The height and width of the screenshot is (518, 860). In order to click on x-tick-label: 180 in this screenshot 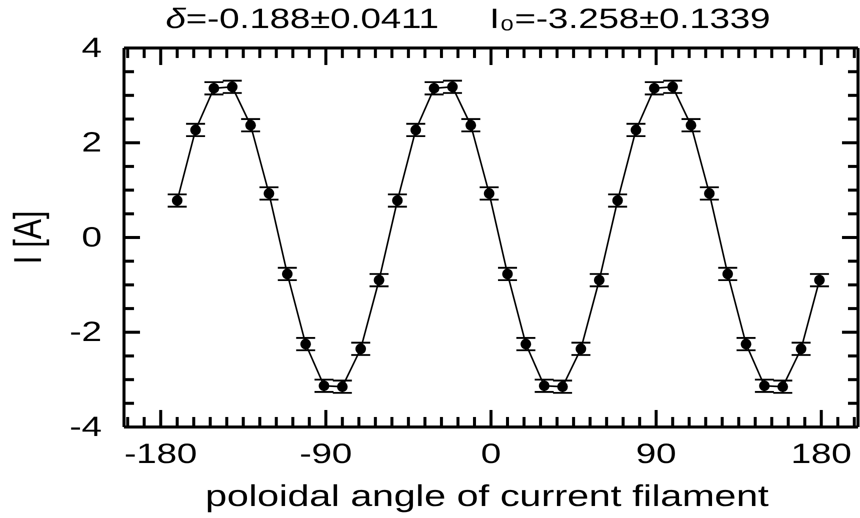, I will do `click(821, 453)`.